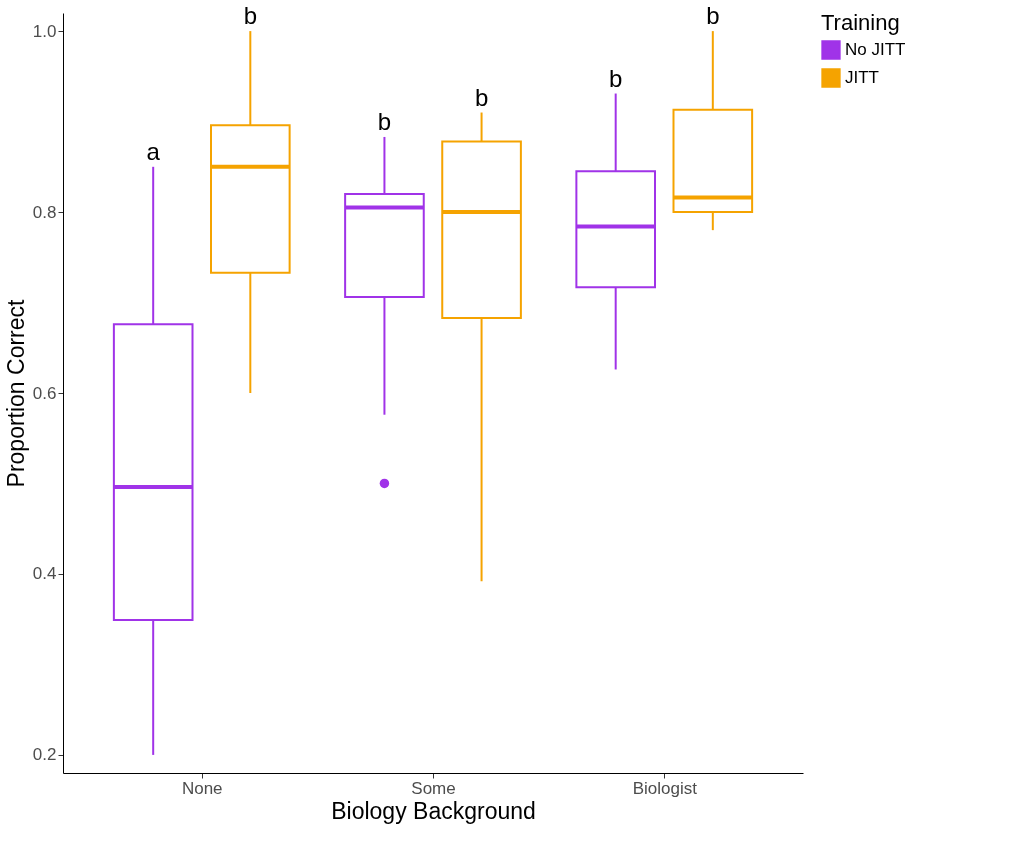 Image resolution: width=1022 pixels, height=868 pixels. What do you see at coordinates (433, 788) in the screenshot?
I see `x-tick-label: Some` at bounding box center [433, 788].